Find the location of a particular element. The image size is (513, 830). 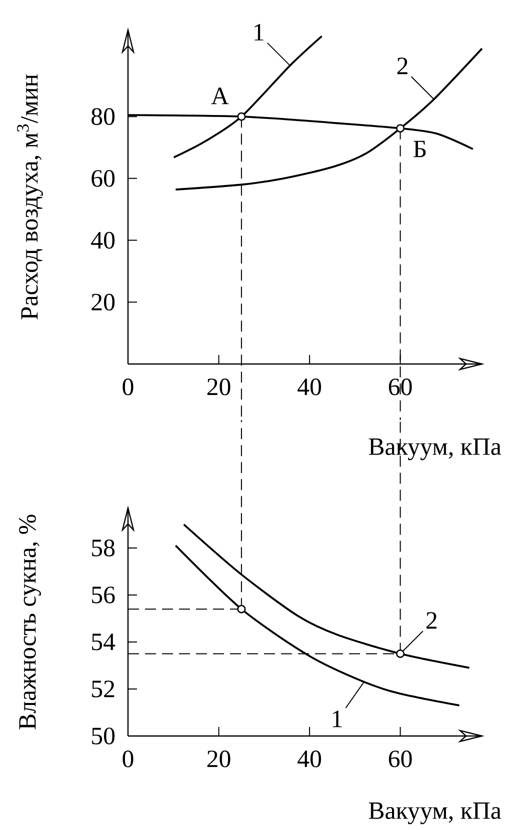

y-axis-title: Влажность сукна, % is located at coordinates (30, 622).